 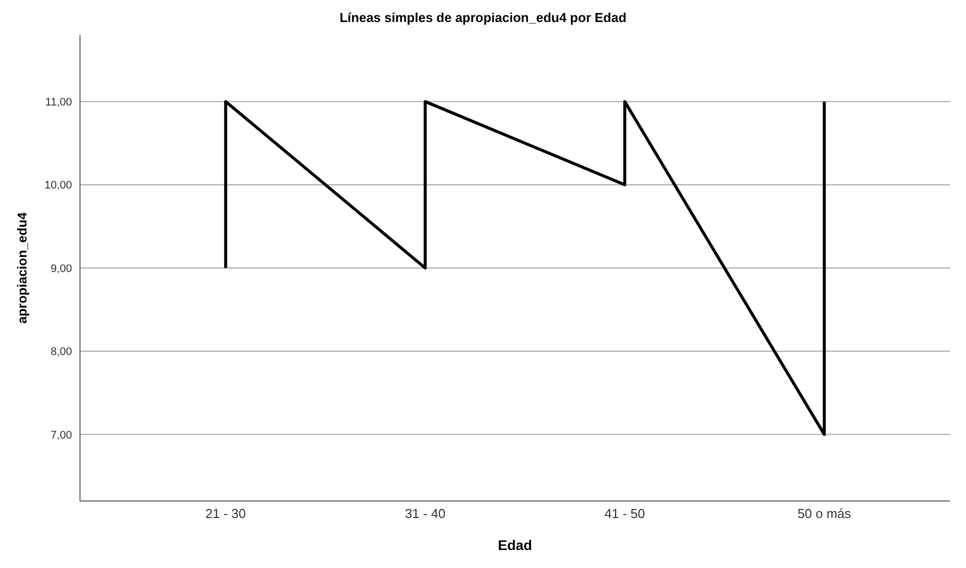 What do you see at coordinates (22, 268) in the screenshot?
I see `y-axis-title: apropiacion_edu4` at bounding box center [22, 268].